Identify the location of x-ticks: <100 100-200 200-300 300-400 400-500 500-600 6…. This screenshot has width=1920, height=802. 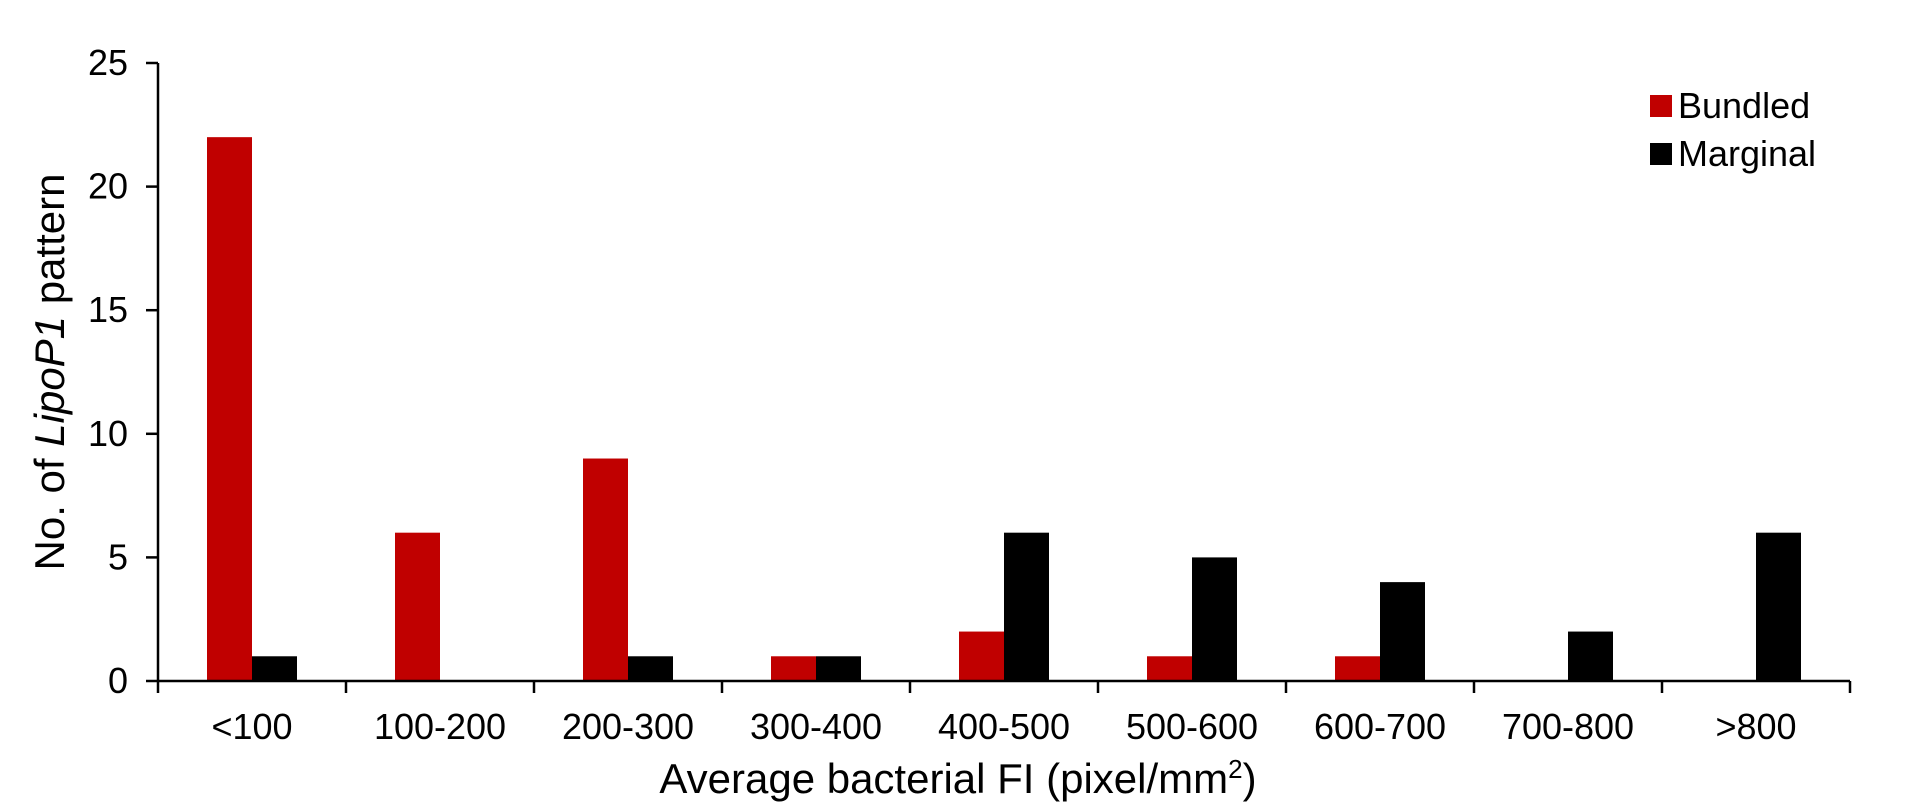
(1004, 714).